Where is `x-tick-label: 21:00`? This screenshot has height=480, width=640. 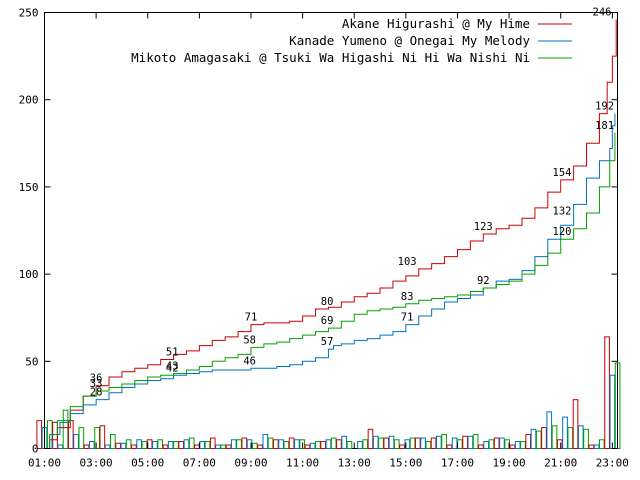
x-tick-label: 21:00 is located at coordinates (560, 463).